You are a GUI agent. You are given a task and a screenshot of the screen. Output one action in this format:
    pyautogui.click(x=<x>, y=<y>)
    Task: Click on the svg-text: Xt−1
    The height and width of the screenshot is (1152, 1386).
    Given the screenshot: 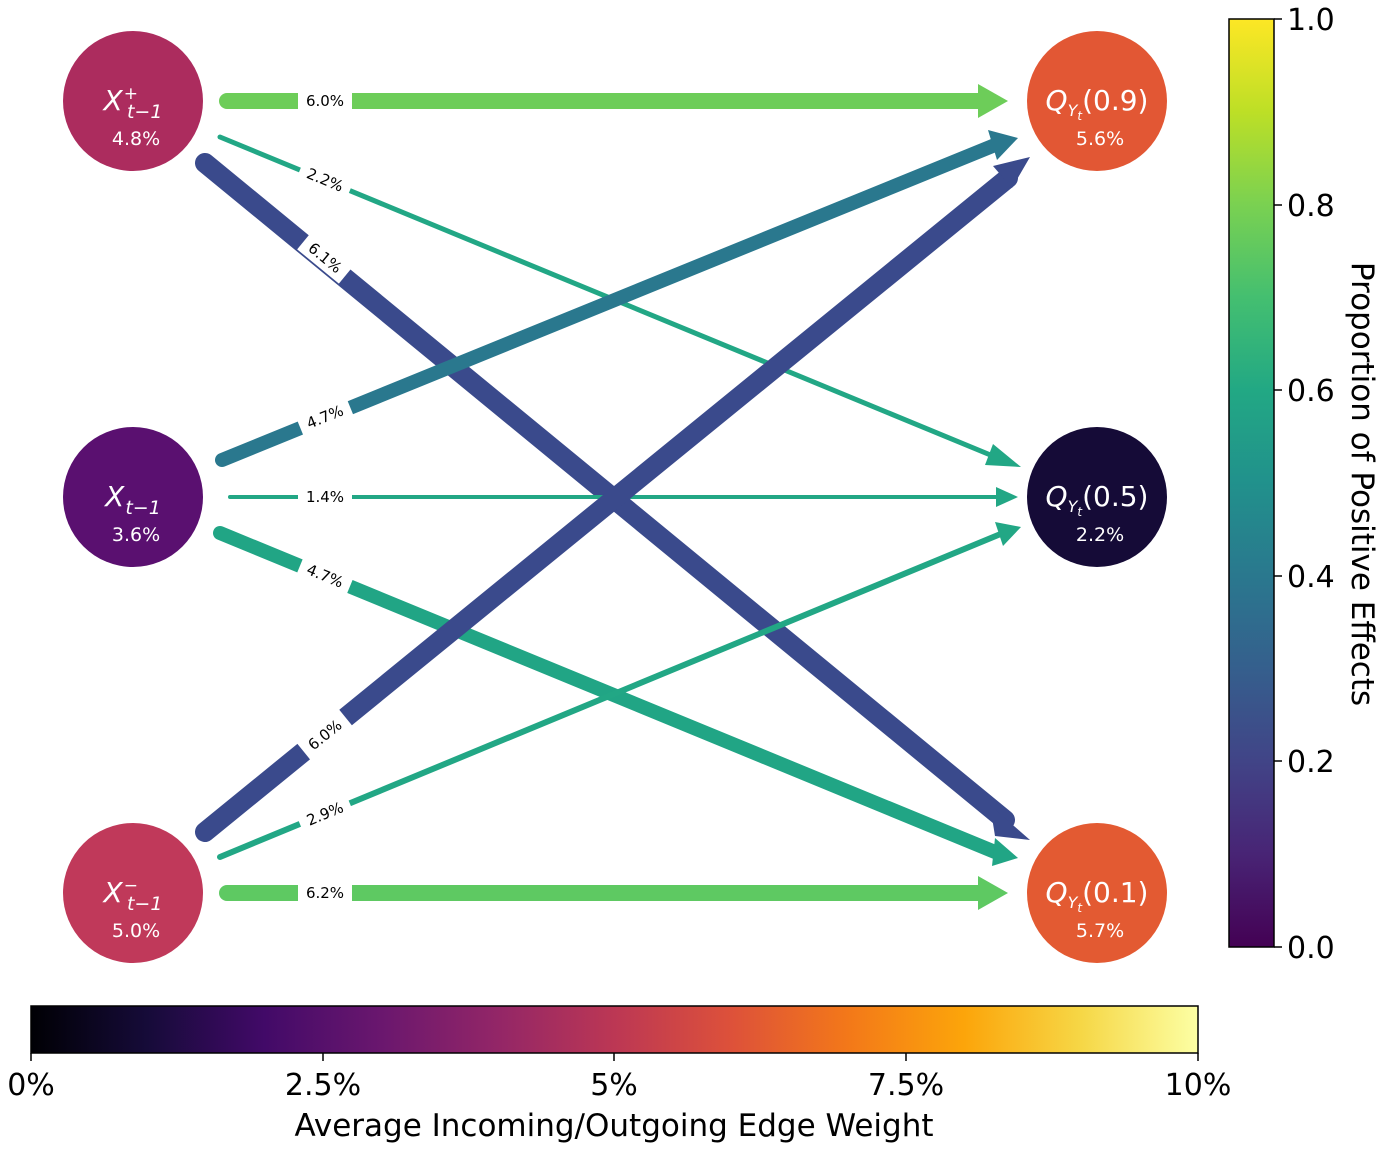 What is the action you would take?
    pyautogui.click(x=132, y=499)
    